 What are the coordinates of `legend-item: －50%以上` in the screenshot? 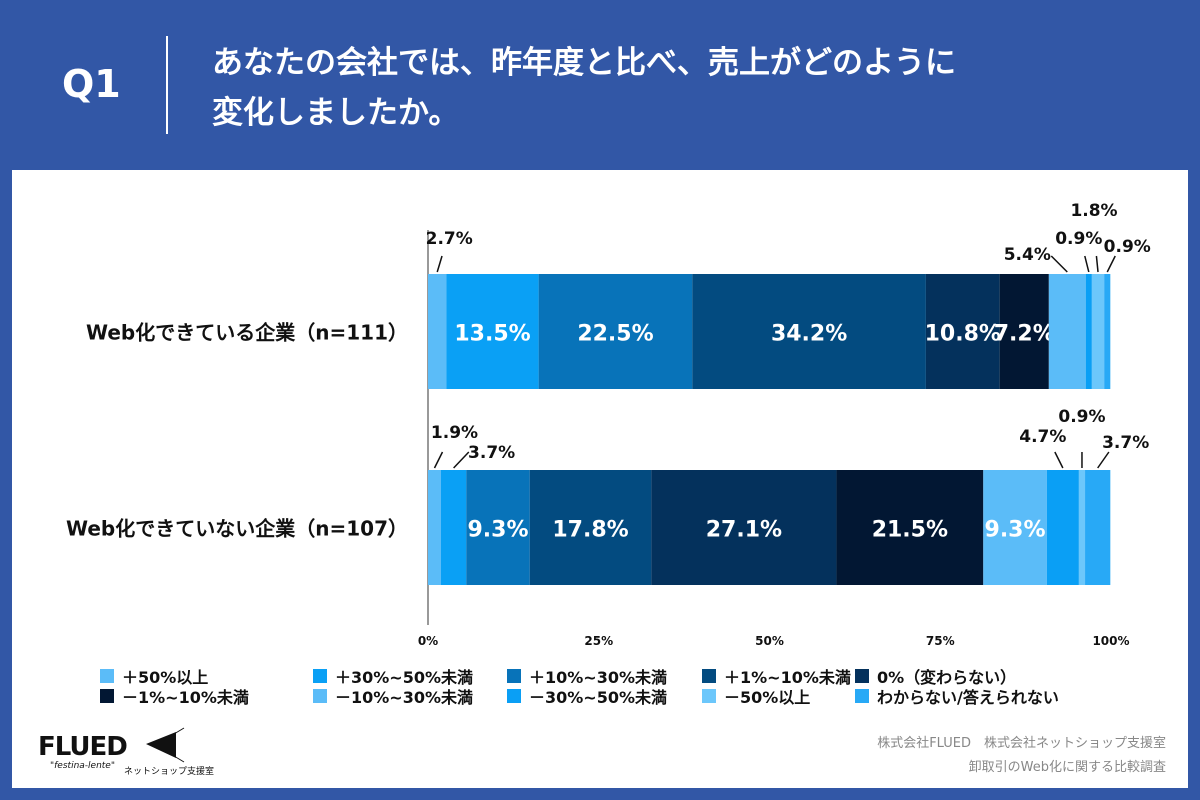 It's located at (756, 696).